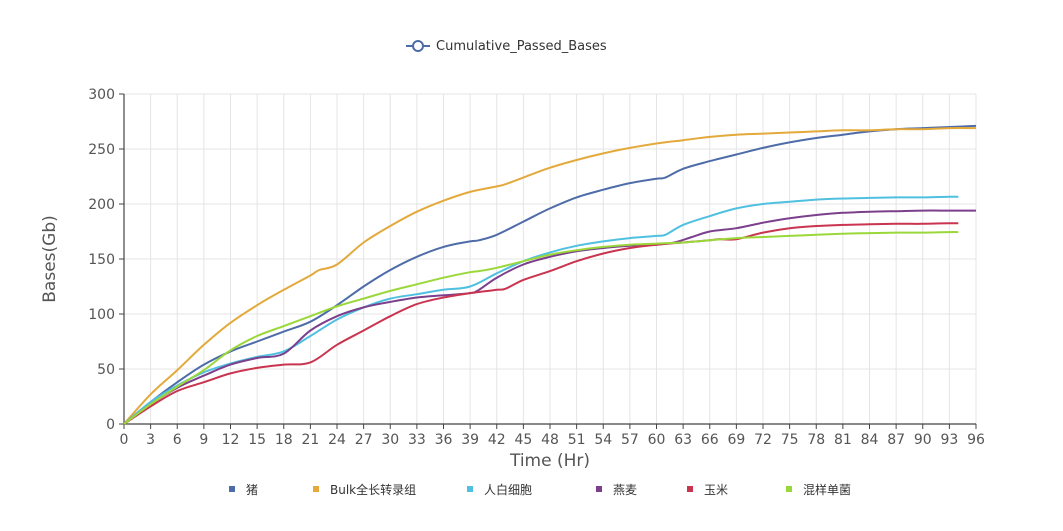 The width and height of the screenshot is (1063, 531). I want to click on top-legend: Cumulative_Passed_Bases, so click(506, 46).